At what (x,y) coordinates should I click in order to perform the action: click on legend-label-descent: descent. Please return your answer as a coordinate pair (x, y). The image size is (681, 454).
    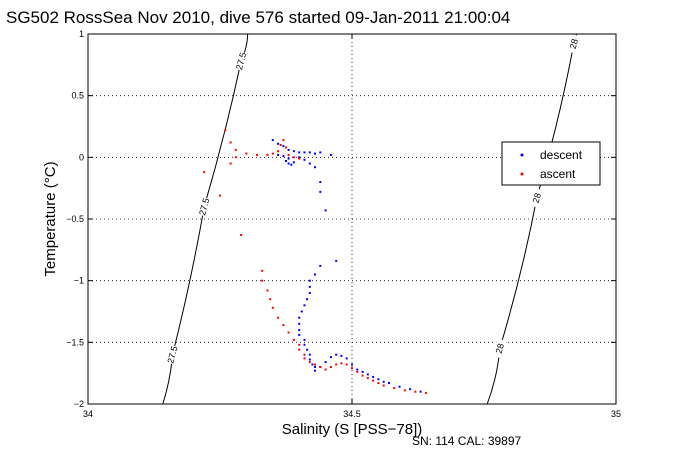
    Looking at the image, I should click on (561, 155).